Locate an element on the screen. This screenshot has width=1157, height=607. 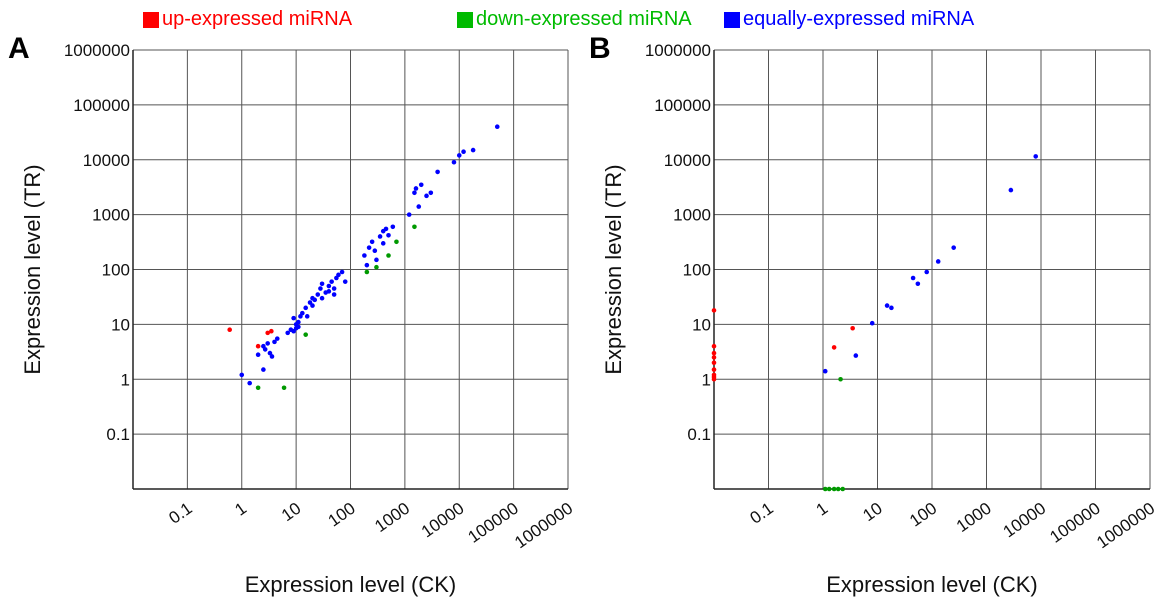
legend-label-equal: equally-expressed miRNA is located at coordinates (859, 19).